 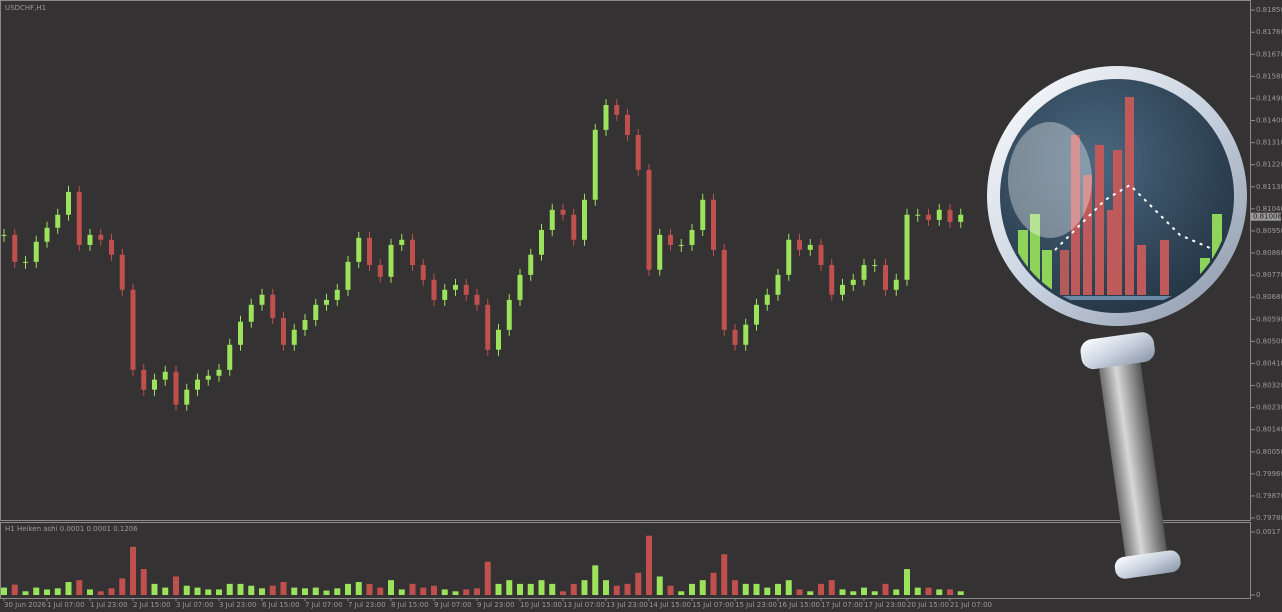 What do you see at coordinates (625, 560) in the screenshot?
I see `indicator-panel-frame` at bounding box center [625, 560].